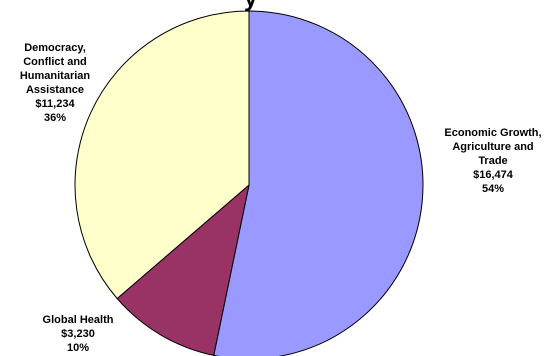 This screenshot has width=549, height=356. I want to click on slice-name-line: Agriculture and, so click(493, 147).